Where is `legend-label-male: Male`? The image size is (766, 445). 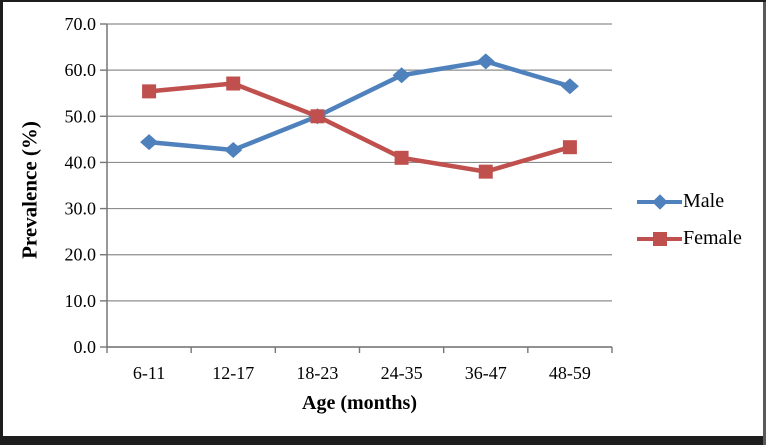
legend-label-male: Male is located at coordinates (704, 201).